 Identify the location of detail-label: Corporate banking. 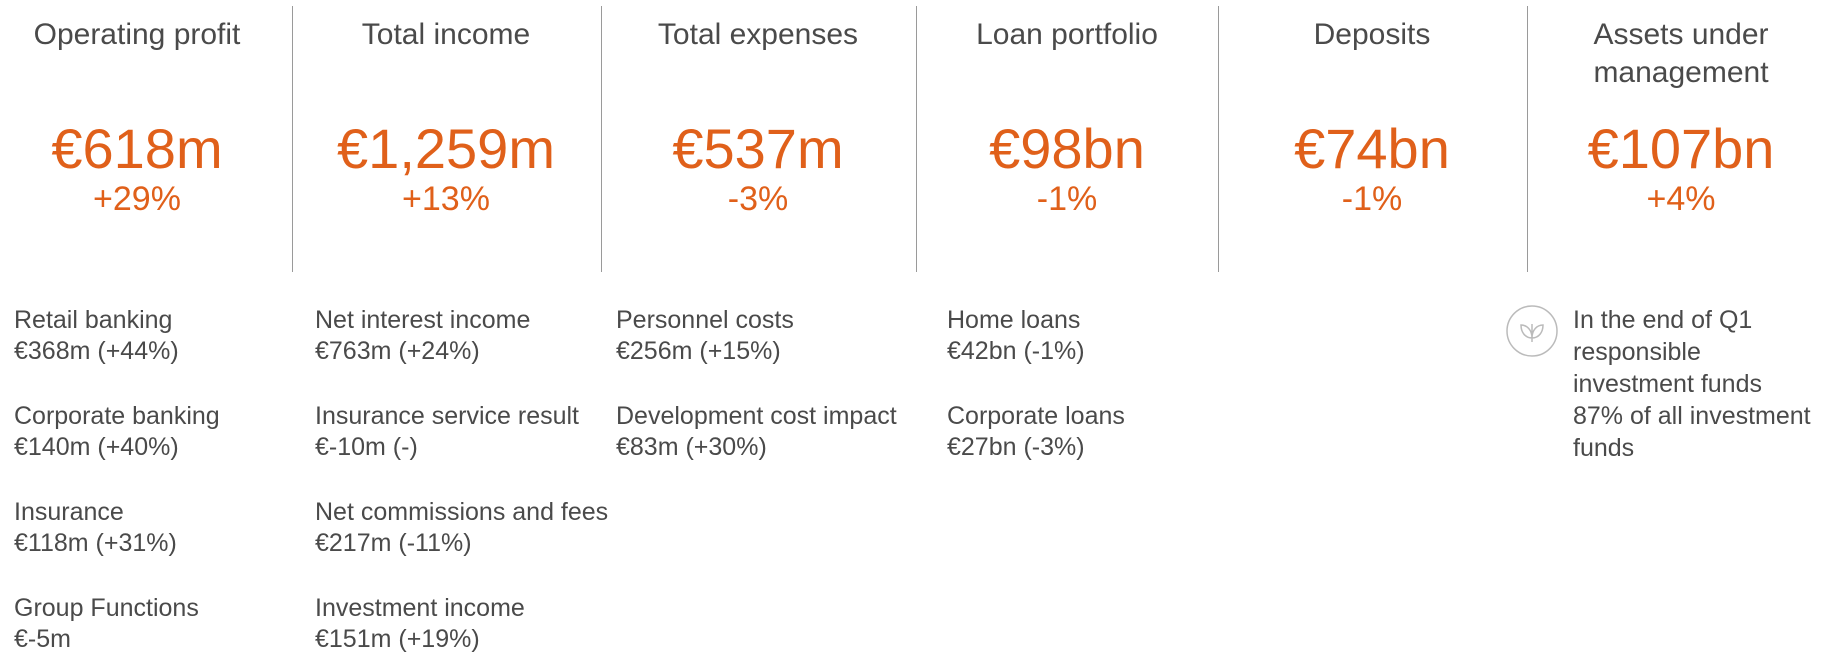
(117, 416).